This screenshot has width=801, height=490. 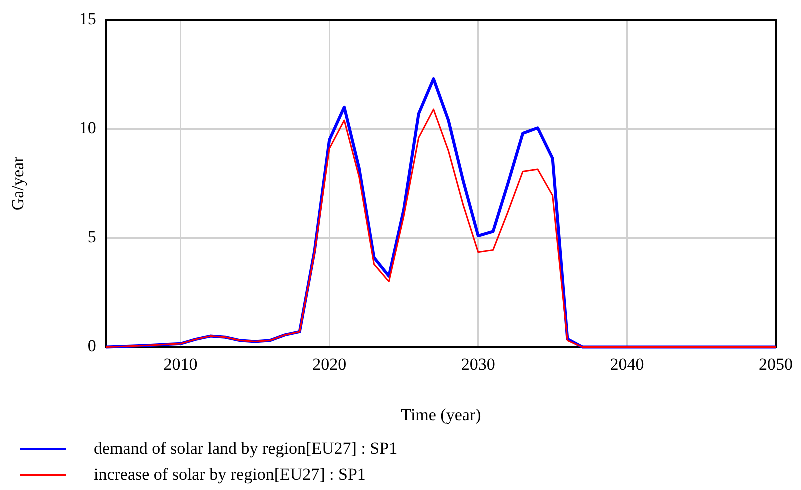 What do you see at coordinates (87, 19) in the screenshot?
I see `y-tick-label: 15` at bounding box center [87, 19].